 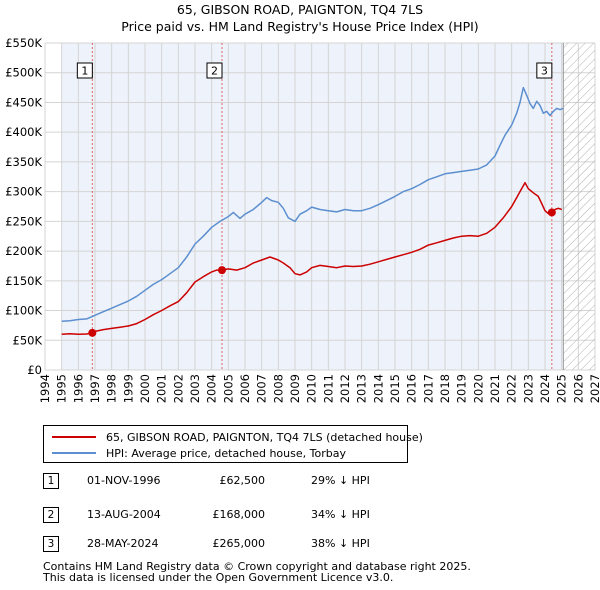 What do you see at coordinates (462, 388) in the screenshot?
I see `x-tick-label: 2019` at bounding box center [462, 388].